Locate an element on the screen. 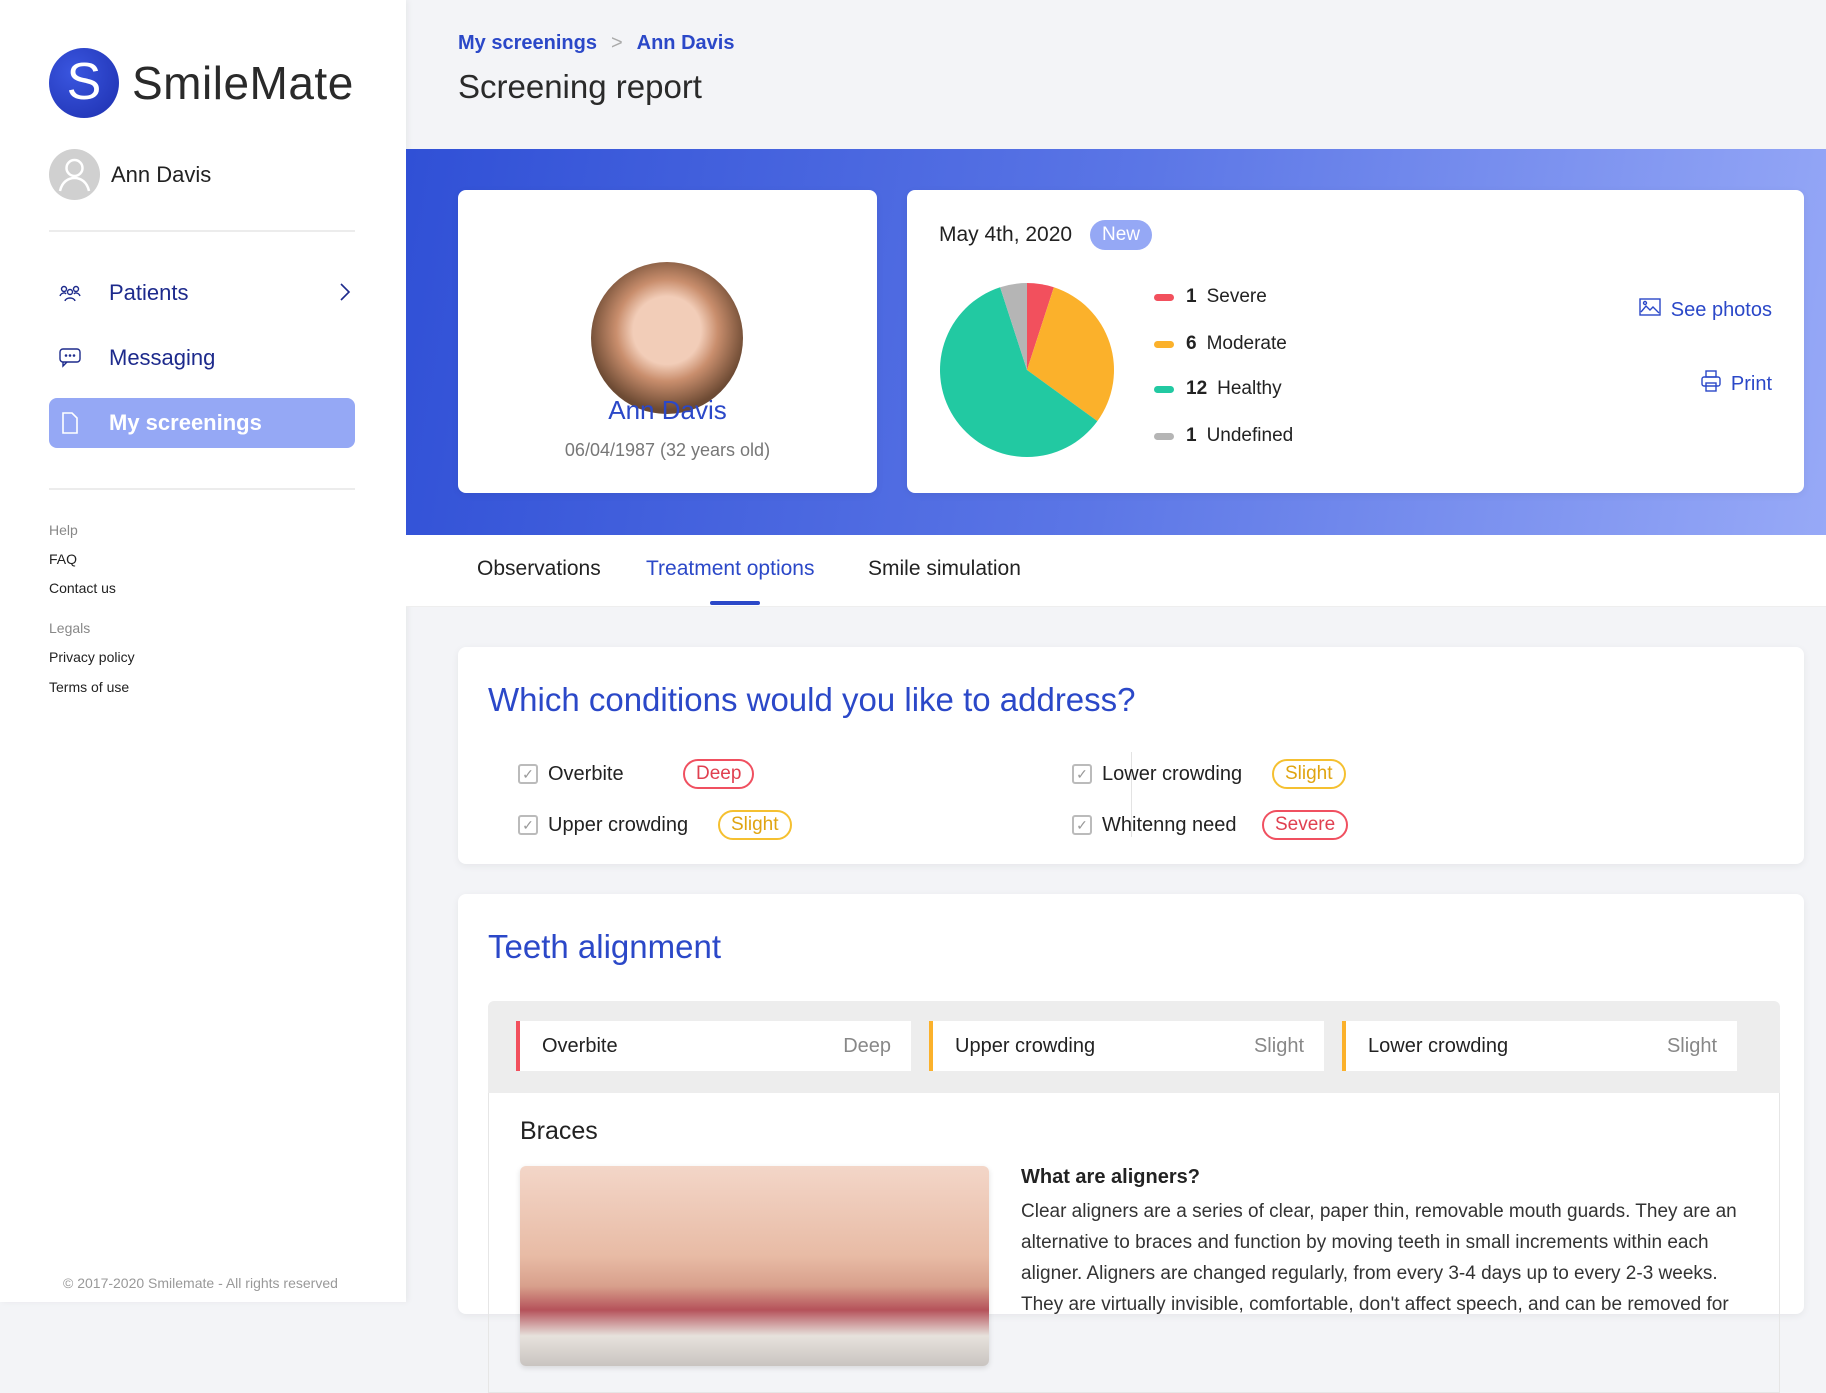 The height and width of the screenshot is (1393, 1826). condition-item: ✓ Upper crowding Slight is located at coordinates (655, 825).